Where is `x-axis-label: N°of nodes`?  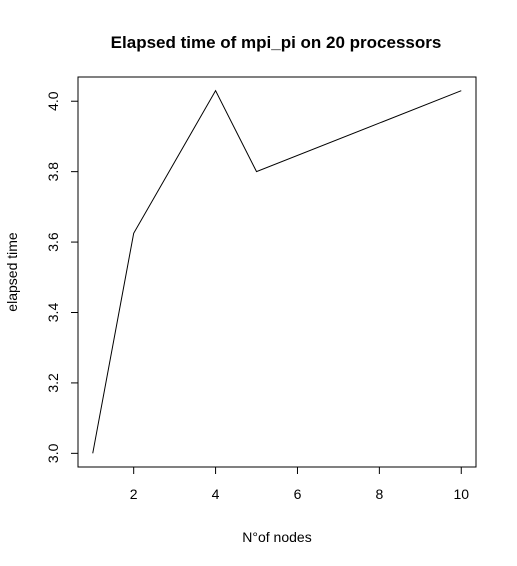
x-axis-label: N°of nodes is located at coordinates (276, 537).